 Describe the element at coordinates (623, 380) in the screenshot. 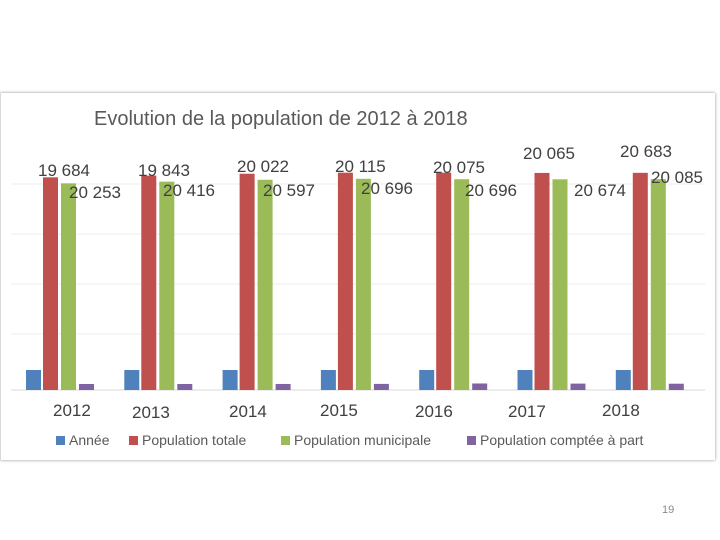

I see `bar-ann-e-2018` at that location.